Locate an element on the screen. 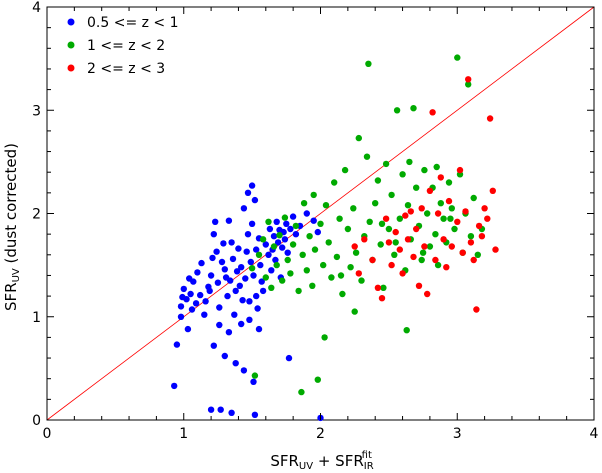  legend: 0.5 <= z < 1 1 <= z < 2 2 <= z < 3 is located at coordinates (123, 46).